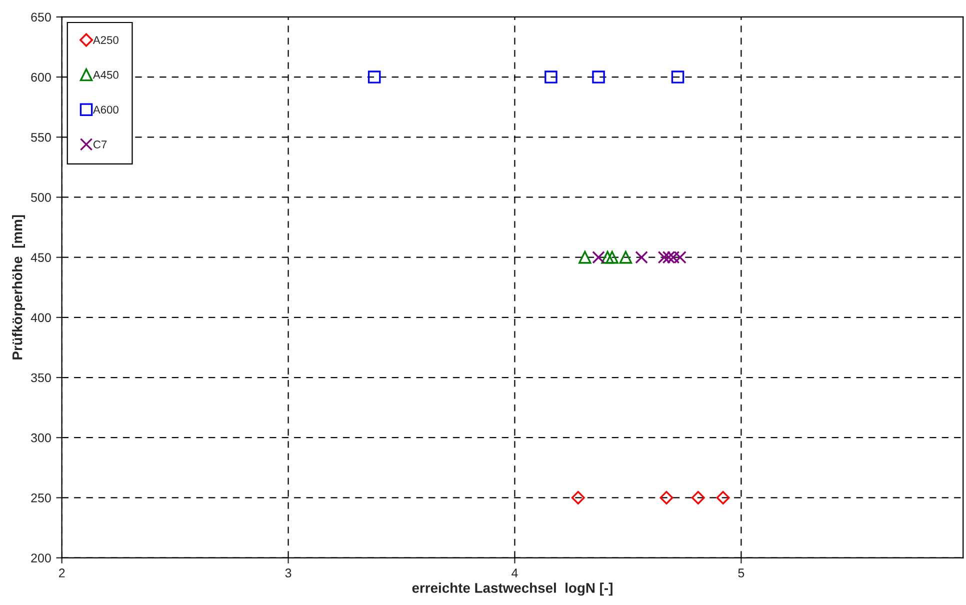  What do you see at coordinates (105, 40) in the screenshot?
I see `legend-label: A250` at bounding box center [105, 40].